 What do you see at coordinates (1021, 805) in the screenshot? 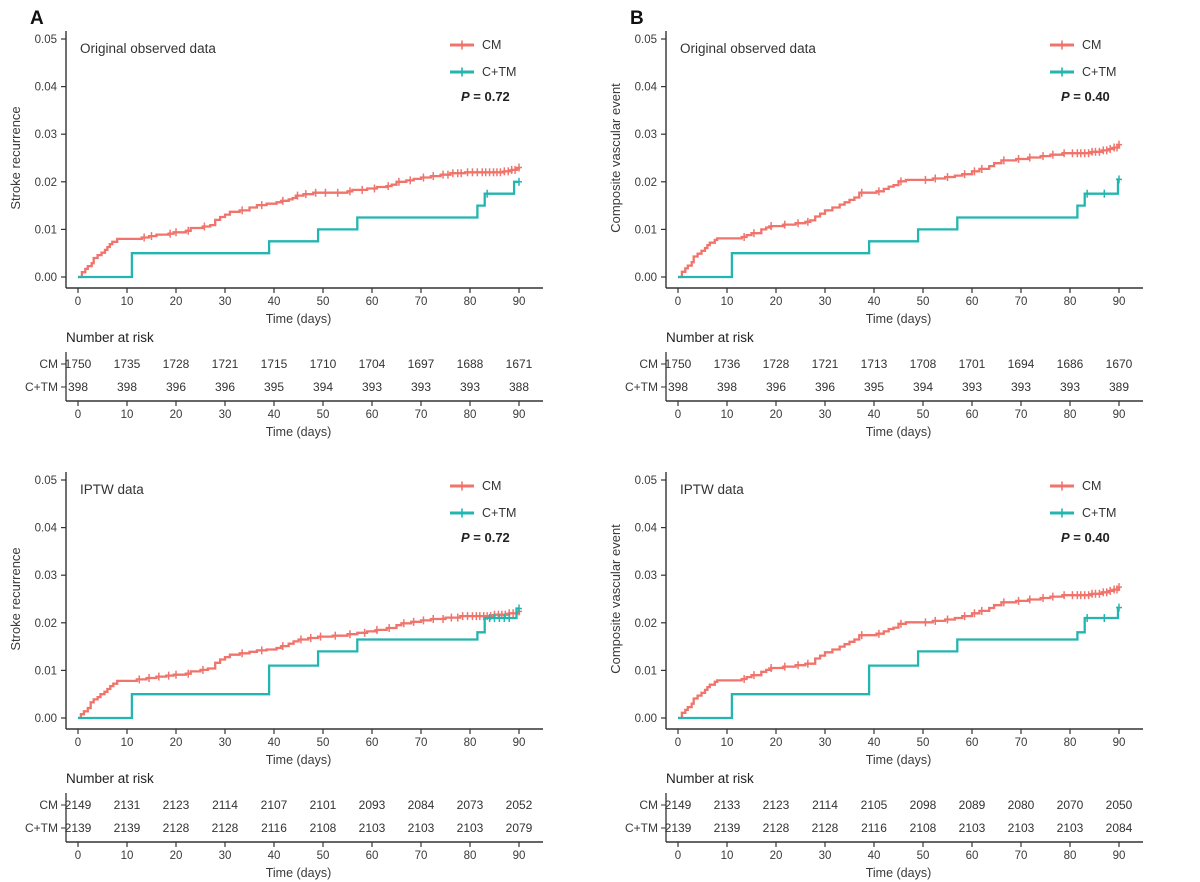
I see `risk-value: 2080` at bounding box center [1021, 805].